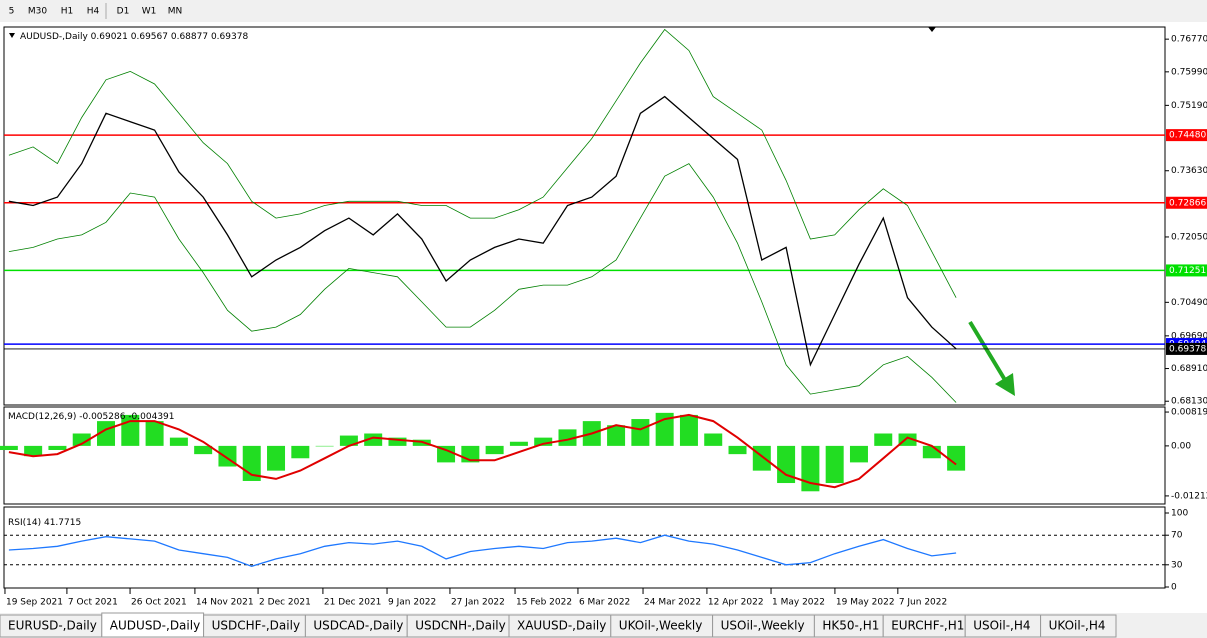 Image resolution: width=1207 pixels, height=638 pixels. Describe the element at coordinates (850, 626) in the screenshot. I see `tab-label: HK50-,H1` at that location.